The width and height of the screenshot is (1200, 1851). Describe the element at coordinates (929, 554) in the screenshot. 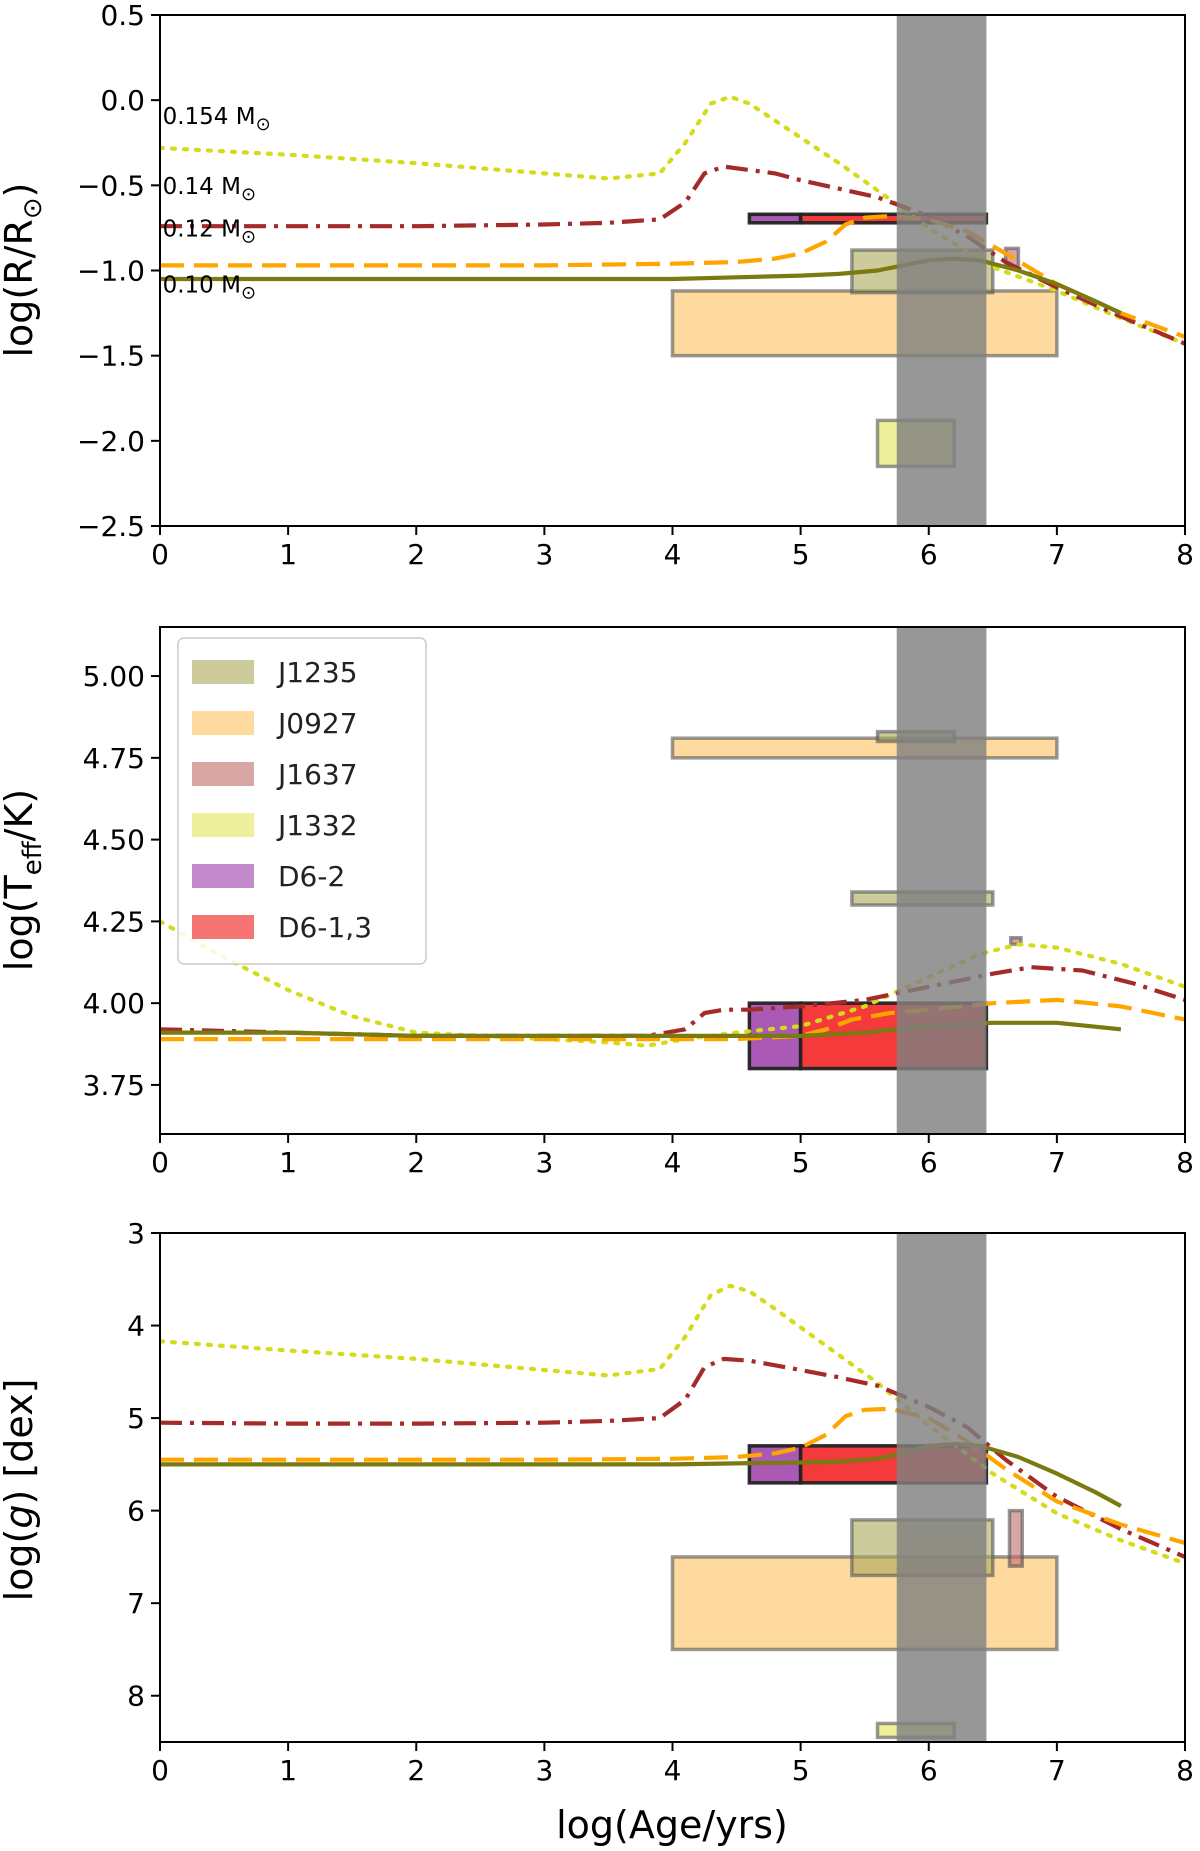

I see `radius-xtick-label: 6` at that location.